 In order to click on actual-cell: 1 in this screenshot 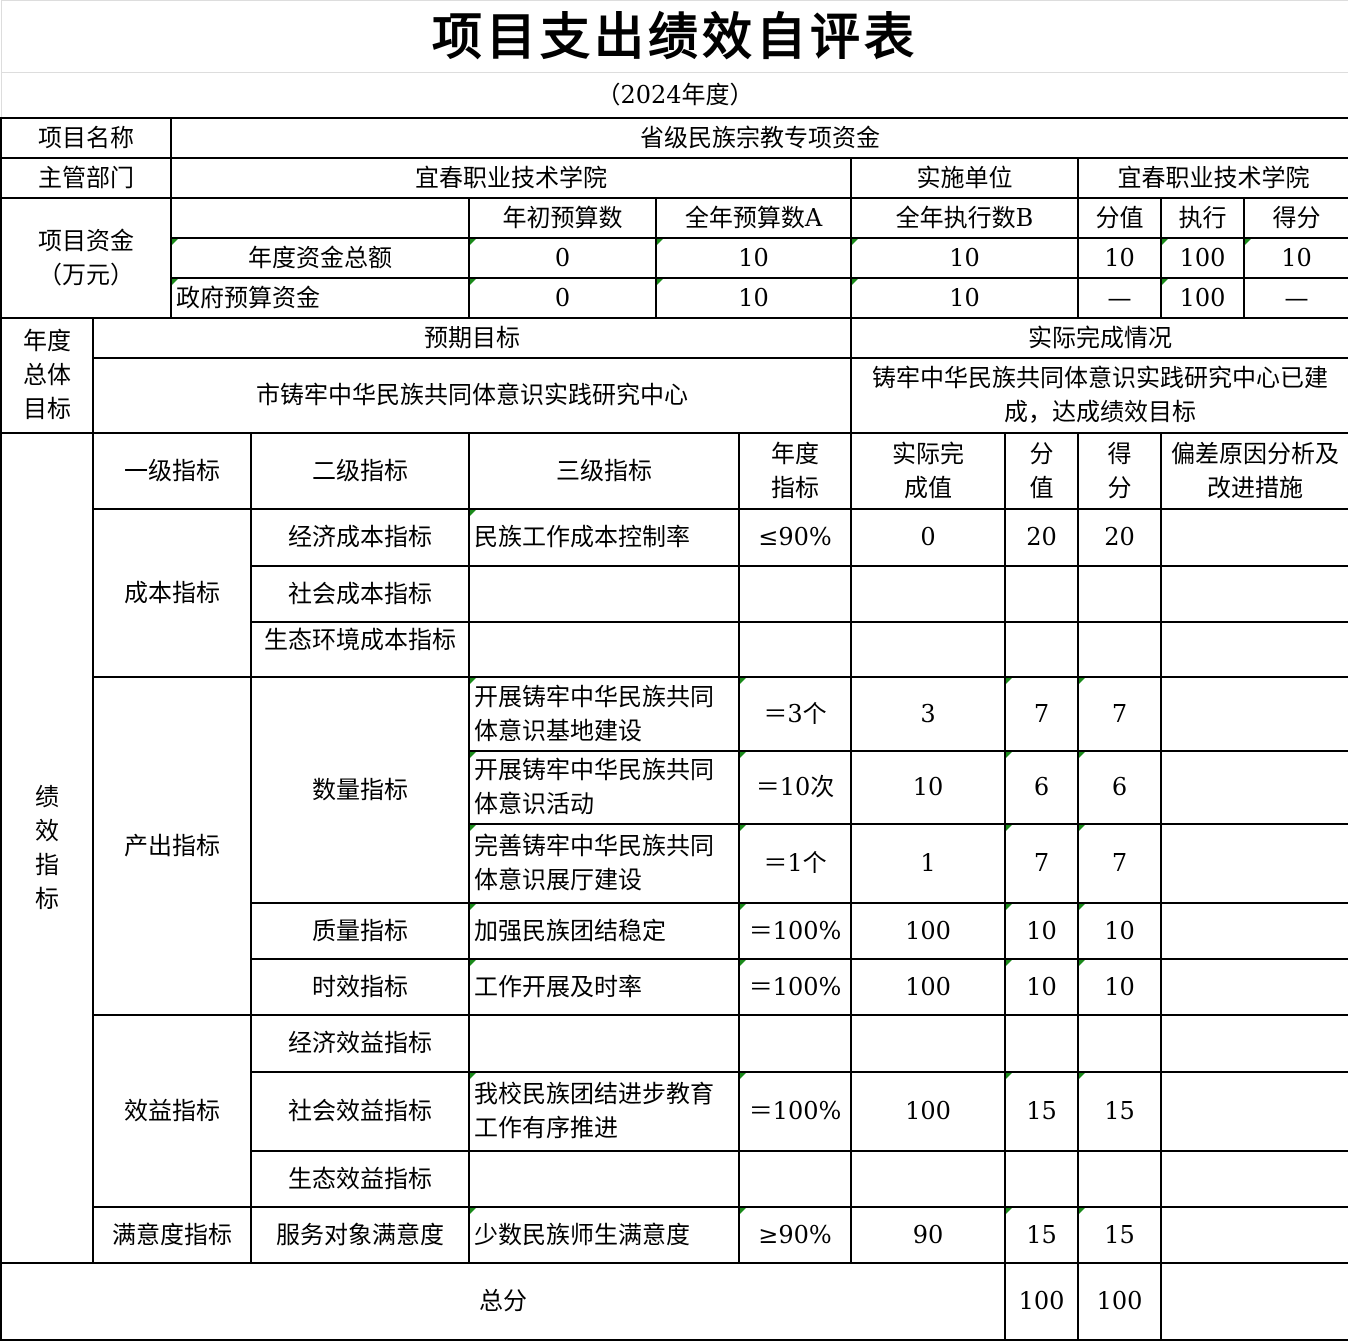, I will do `click(928, 863)`.